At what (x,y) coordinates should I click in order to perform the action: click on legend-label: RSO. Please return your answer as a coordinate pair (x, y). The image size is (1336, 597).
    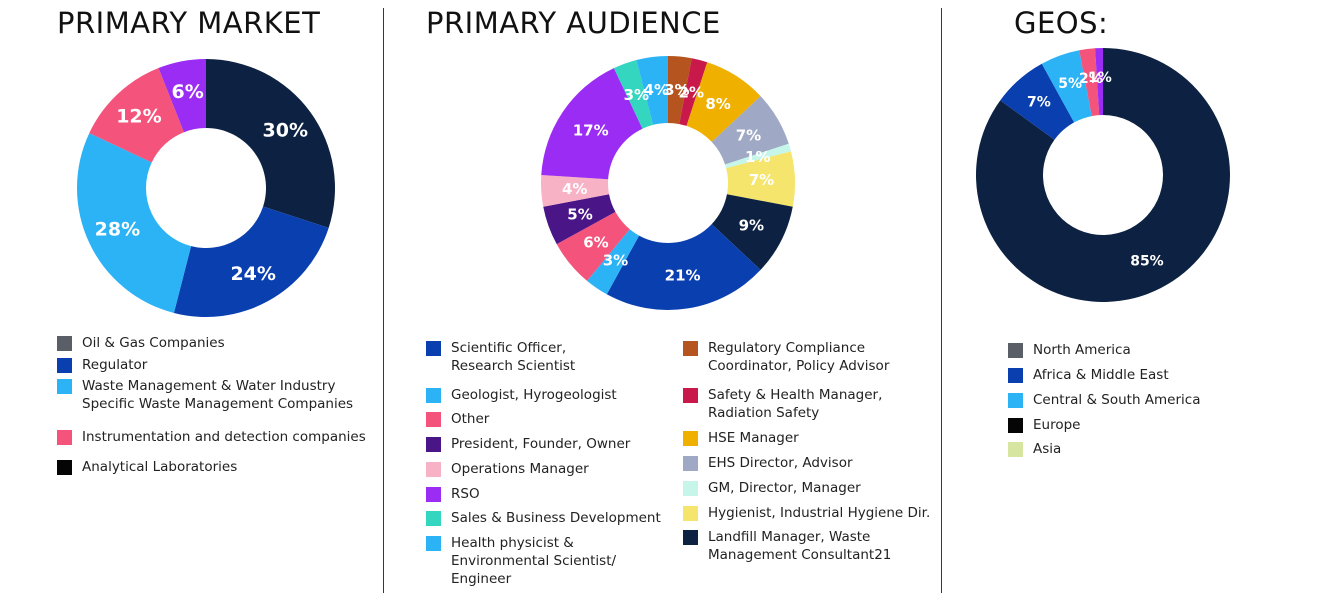
    Looking at the image, I should click on (465, 494).